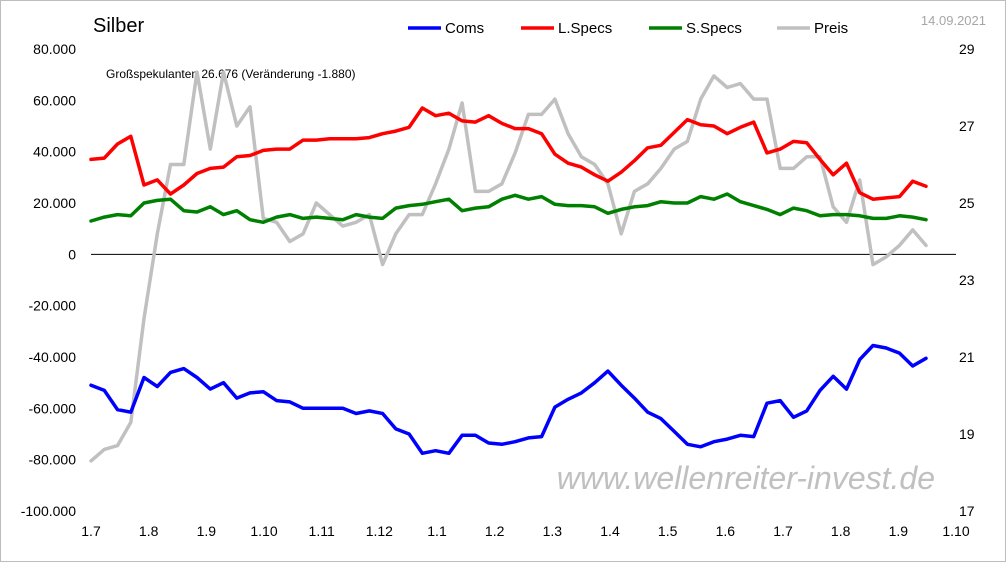  Describe the element at coordinates (967, 434) in the screenshot. I see `right-tick-label: 19` at that location.